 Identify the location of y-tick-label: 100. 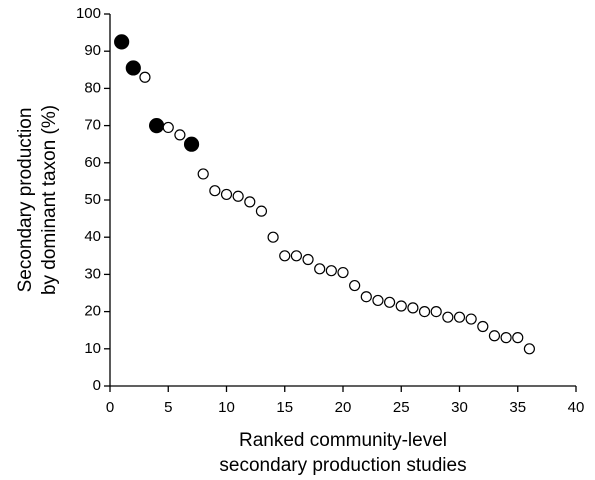
(88, 13).